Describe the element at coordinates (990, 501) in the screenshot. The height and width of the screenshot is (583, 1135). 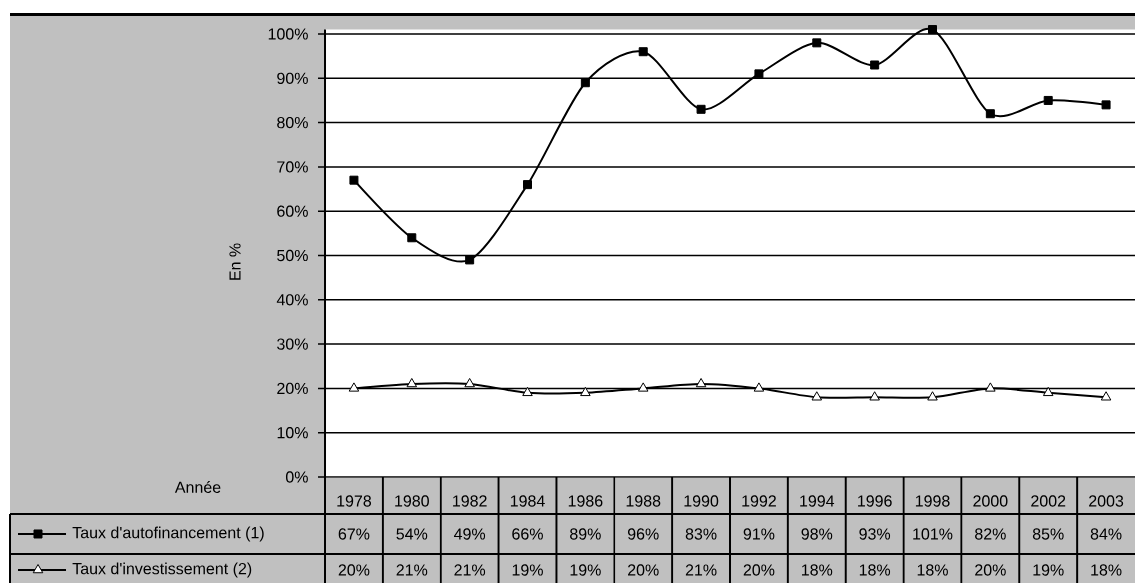
I see `x-tick-label: 2000` at that location.